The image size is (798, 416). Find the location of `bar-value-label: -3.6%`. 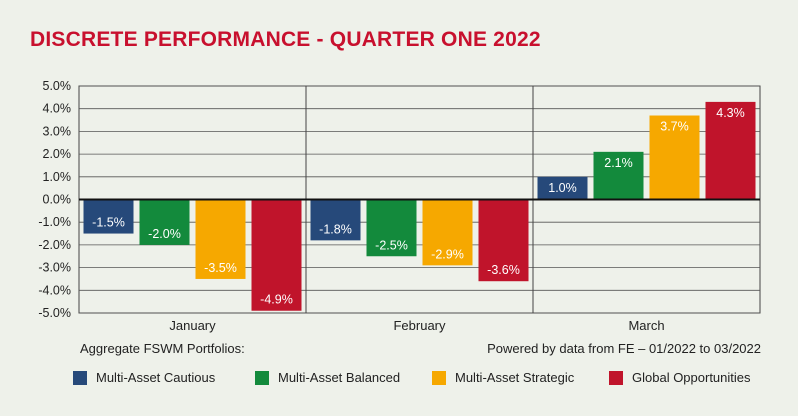

bar-value-label: -3.6% is located at coordinates (503, 270).